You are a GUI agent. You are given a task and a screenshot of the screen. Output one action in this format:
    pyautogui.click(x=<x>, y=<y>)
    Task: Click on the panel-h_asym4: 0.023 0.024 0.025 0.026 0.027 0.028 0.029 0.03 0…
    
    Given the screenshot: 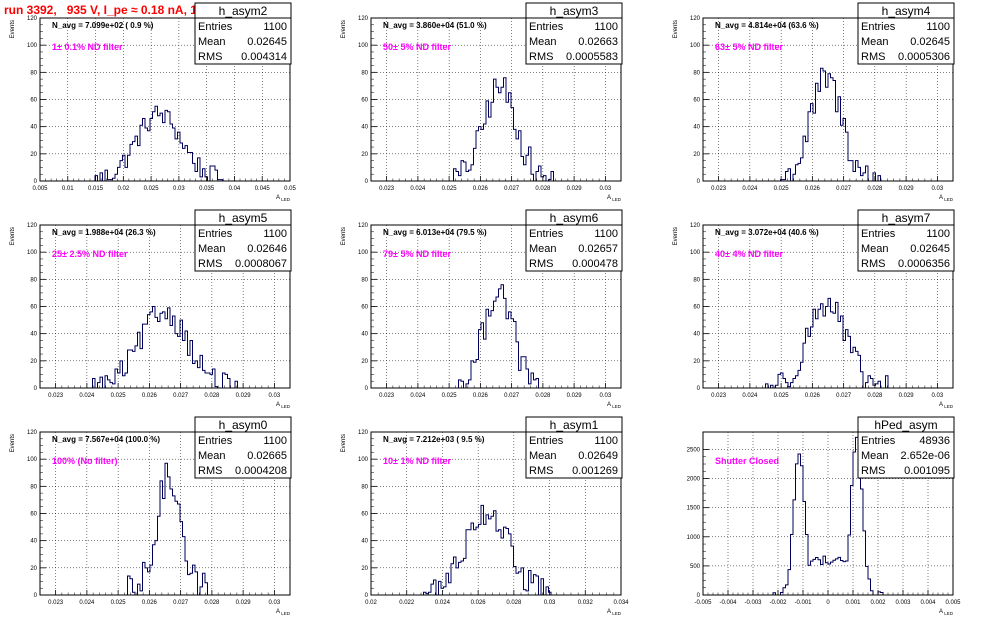 What is the action you would take?
    pyautogui.click(x=814, y=102)
    